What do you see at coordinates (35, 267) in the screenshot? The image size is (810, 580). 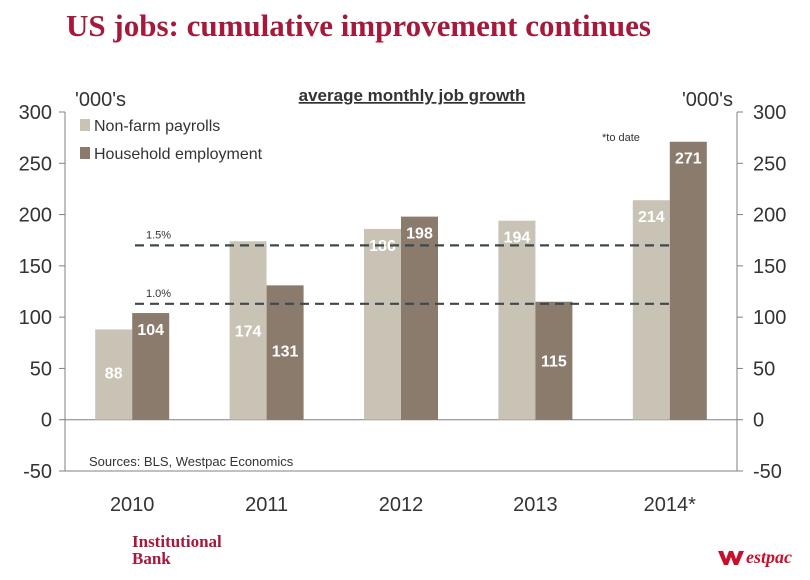 I see `y-tick-label-left: 150` at bounding box center [35, 267].